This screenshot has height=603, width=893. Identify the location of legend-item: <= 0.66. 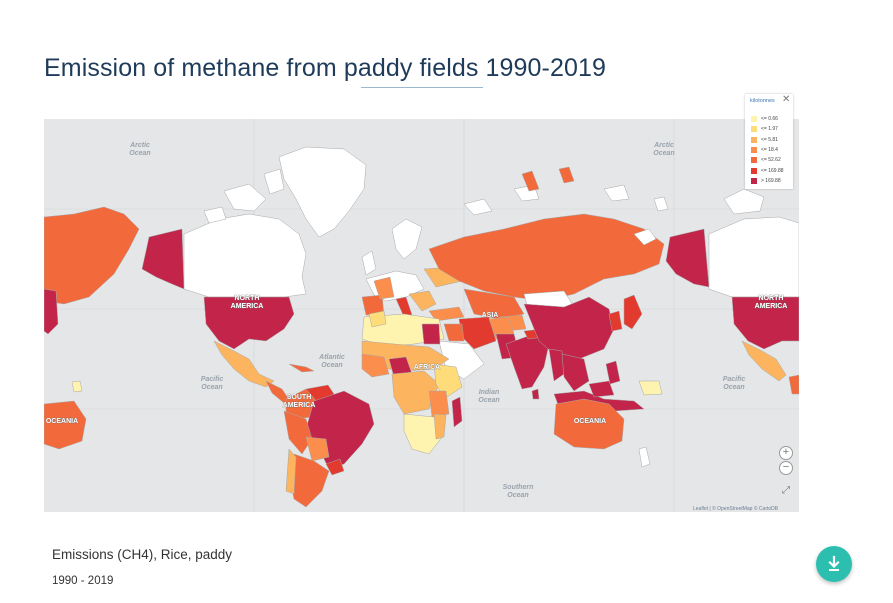
(767, 119).